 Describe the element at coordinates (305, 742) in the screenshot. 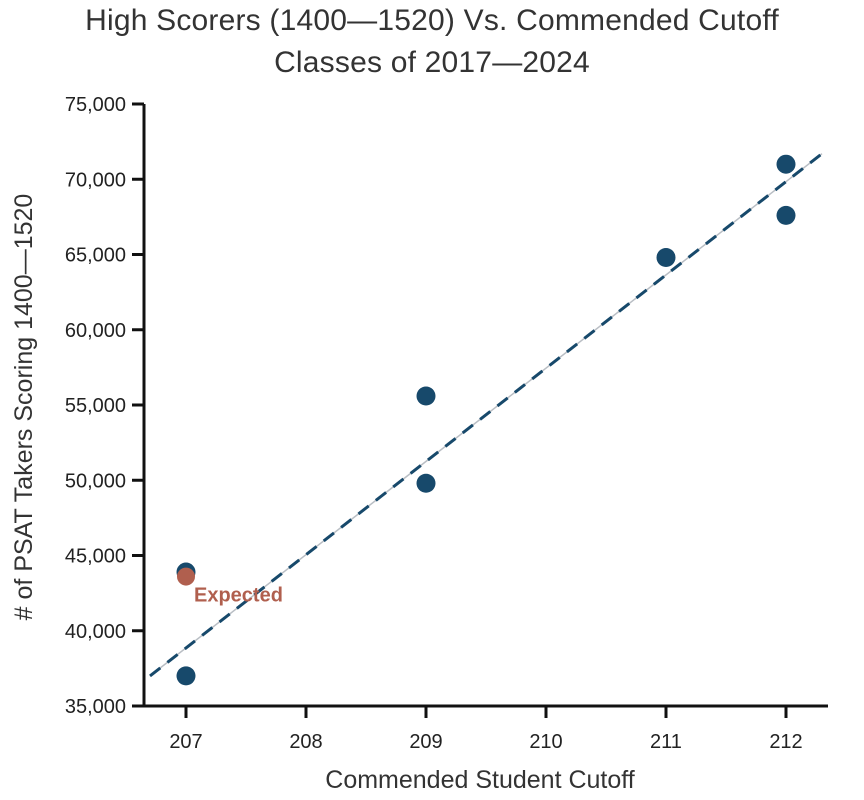

I see `x-tick-label: 208` at that location.